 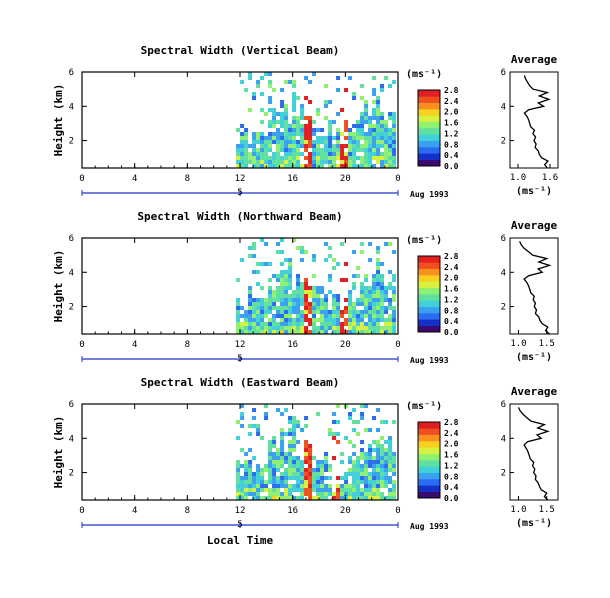 I want to click on date-label: Aug 1993, so click(x=429, y=360).